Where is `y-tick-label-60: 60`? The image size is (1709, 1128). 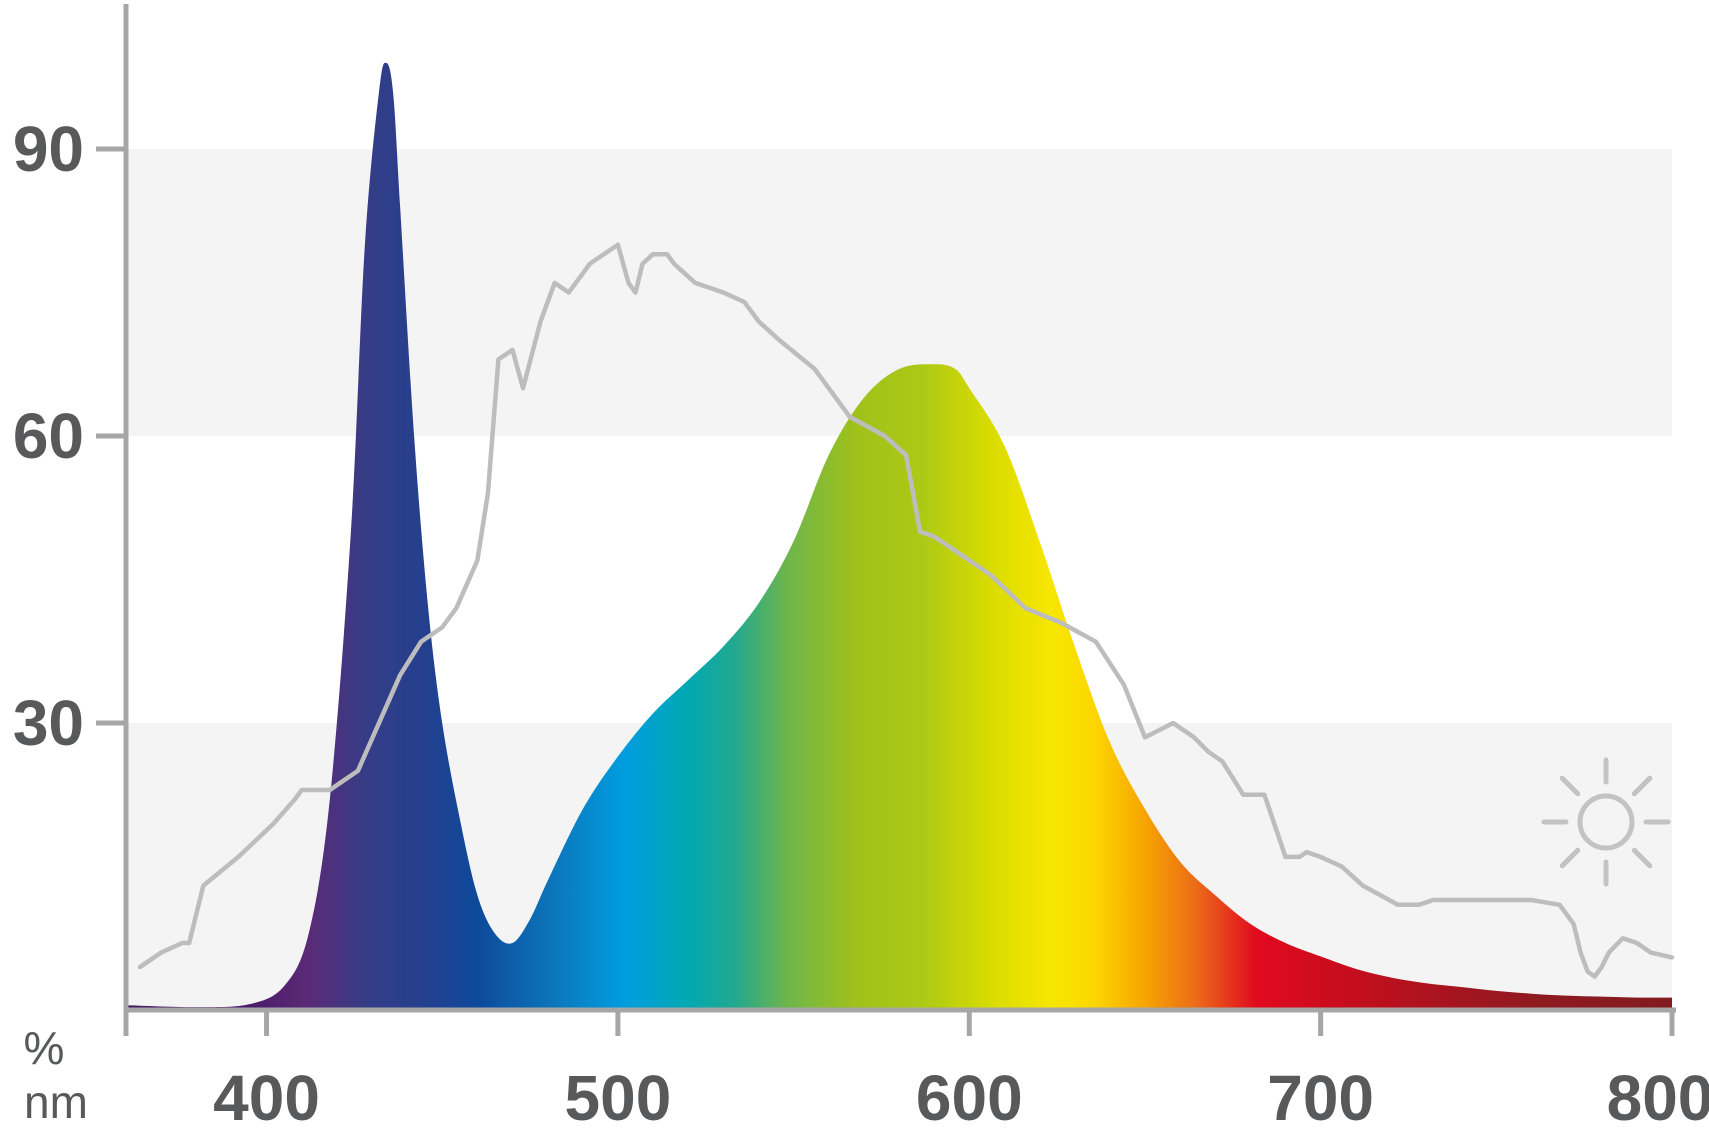
y-tick-label-60: 60 is located at coordinates (48, 436).